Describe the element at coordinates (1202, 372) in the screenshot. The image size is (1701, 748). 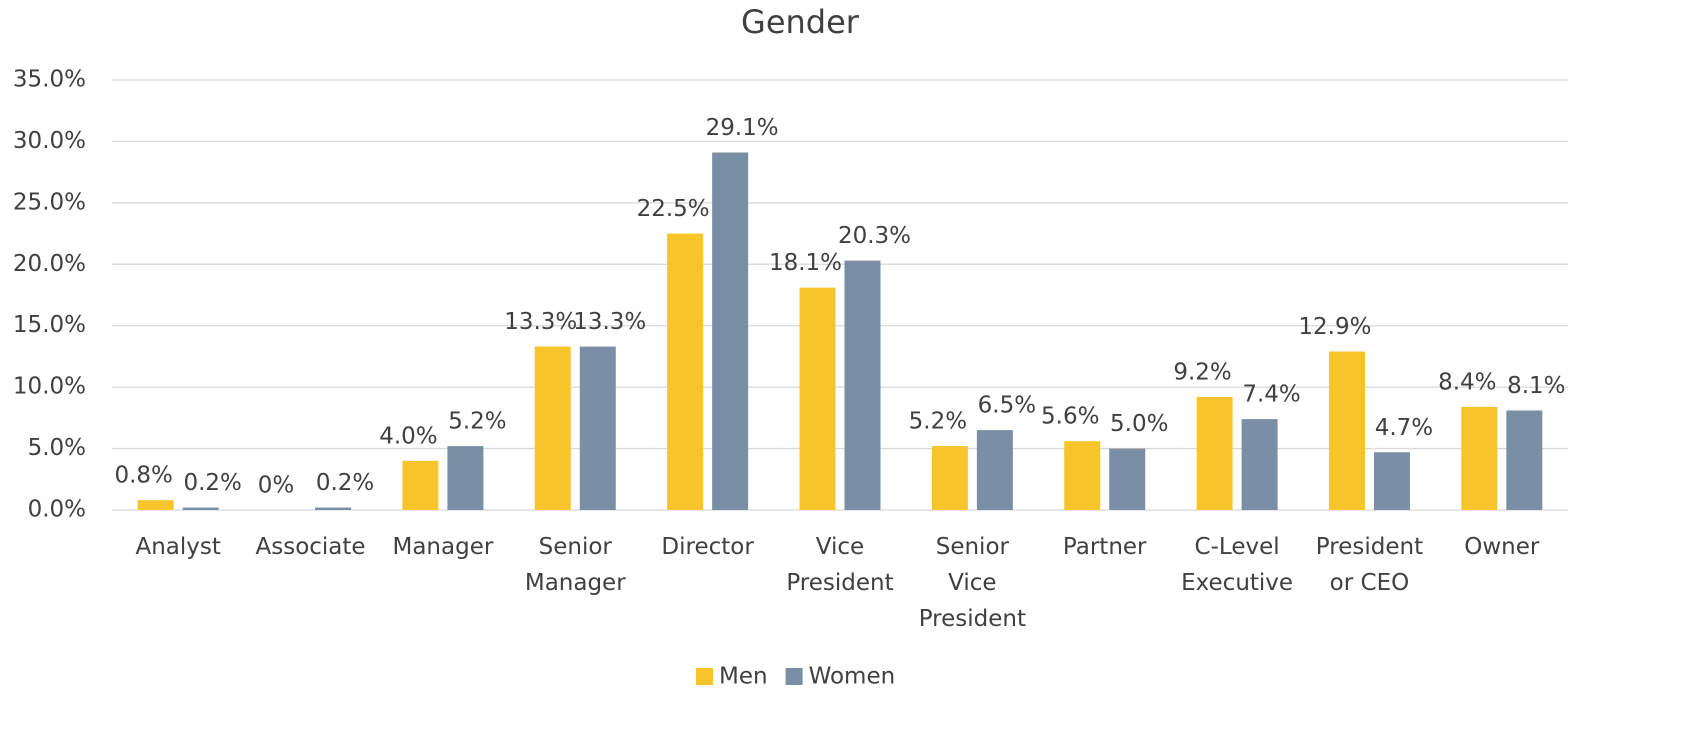
I see `data-label: 9.2%` at that location.